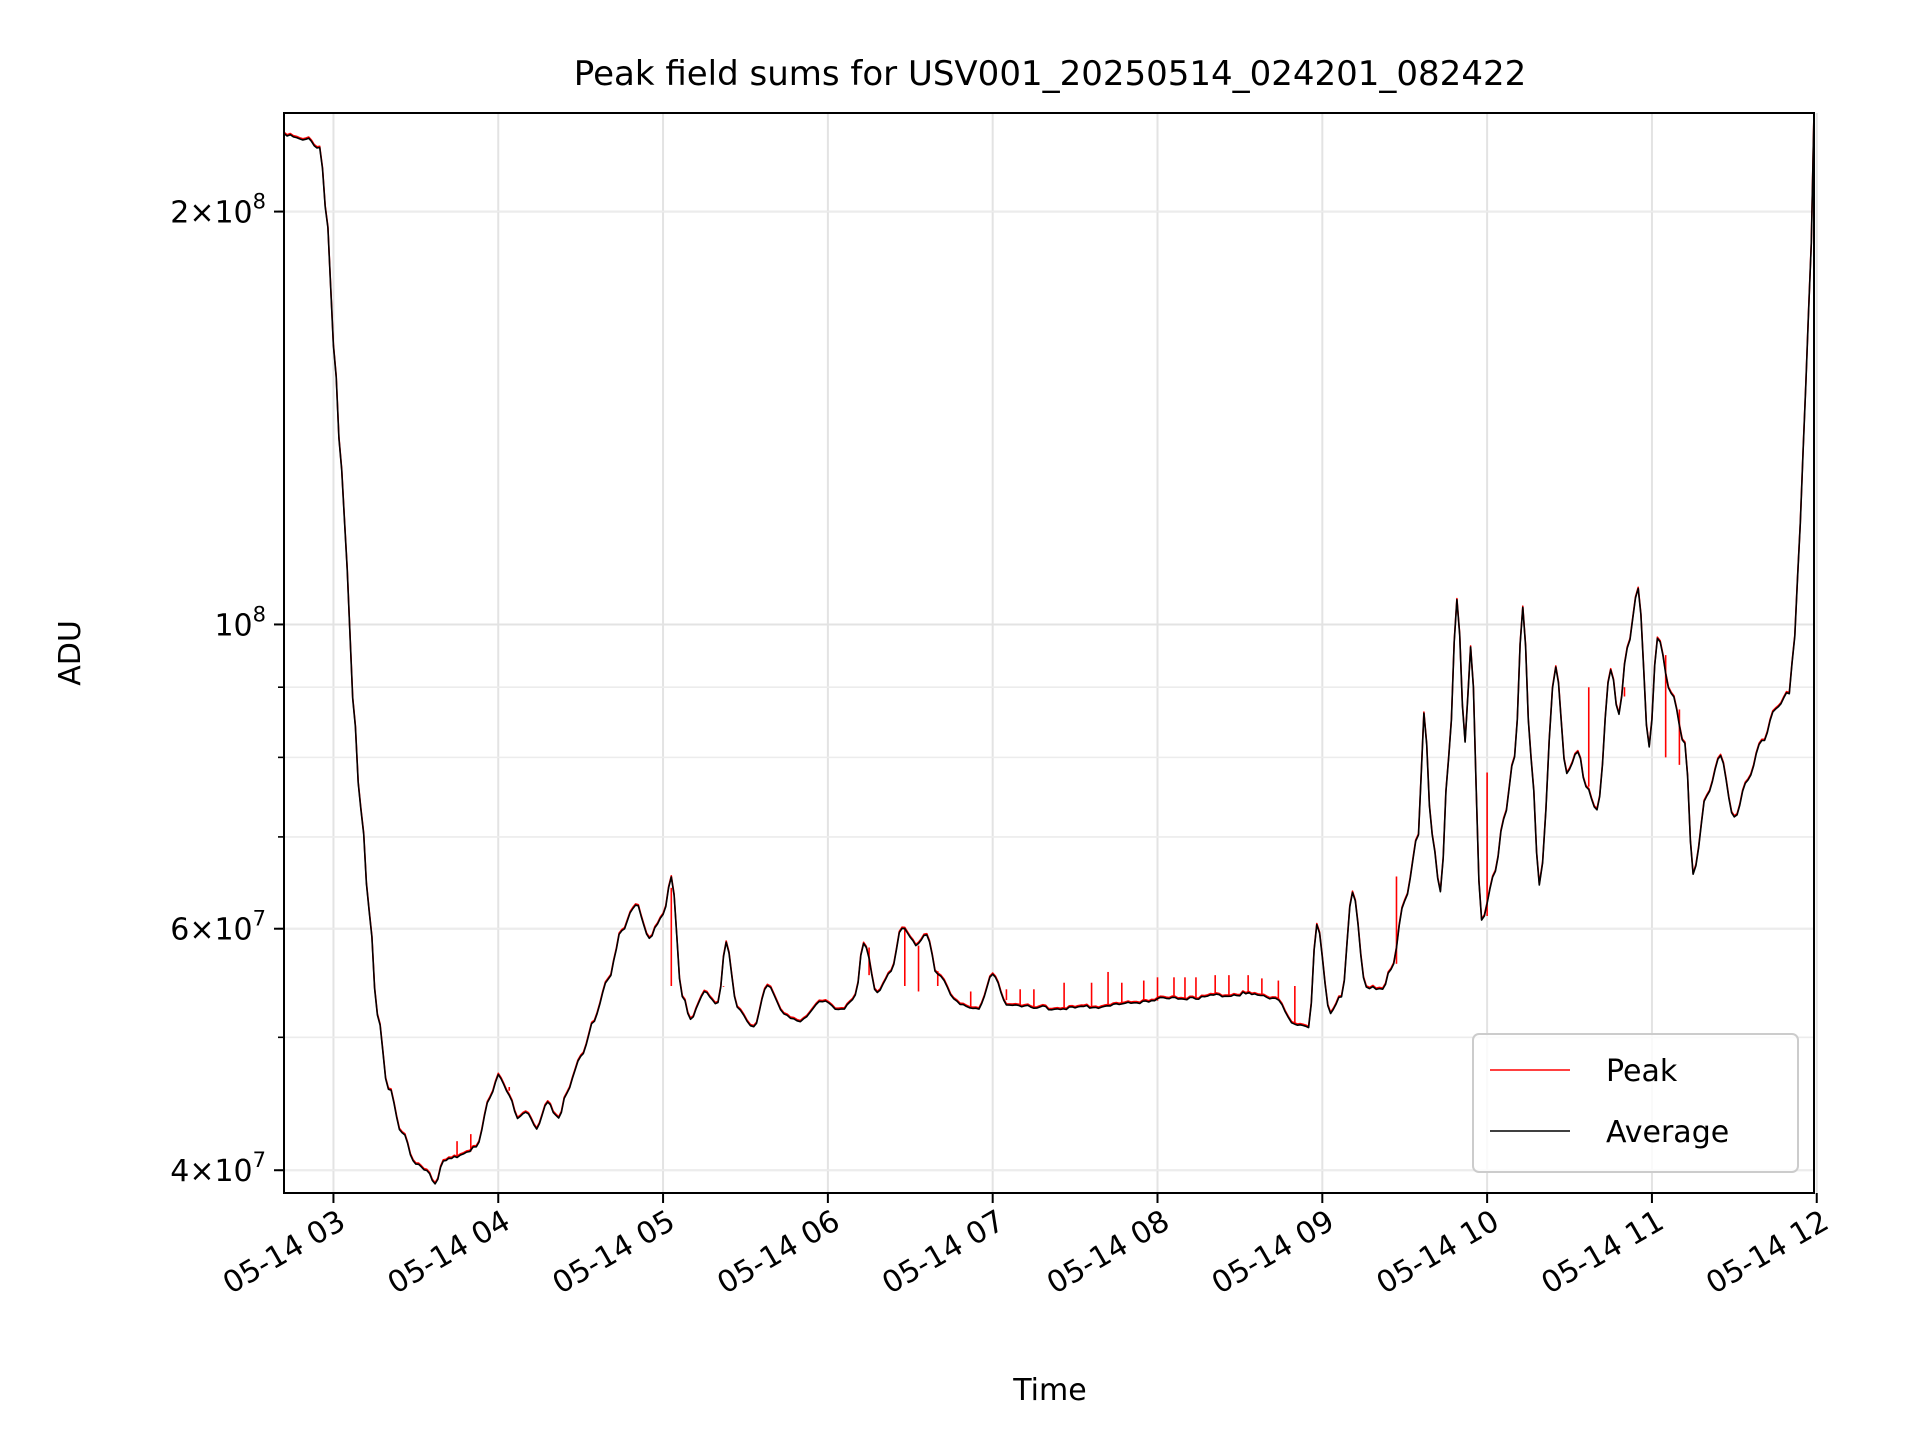 This screenshot has height=1440, width=1920. I want to click on y-tick-base: 10, so click(233, 625).